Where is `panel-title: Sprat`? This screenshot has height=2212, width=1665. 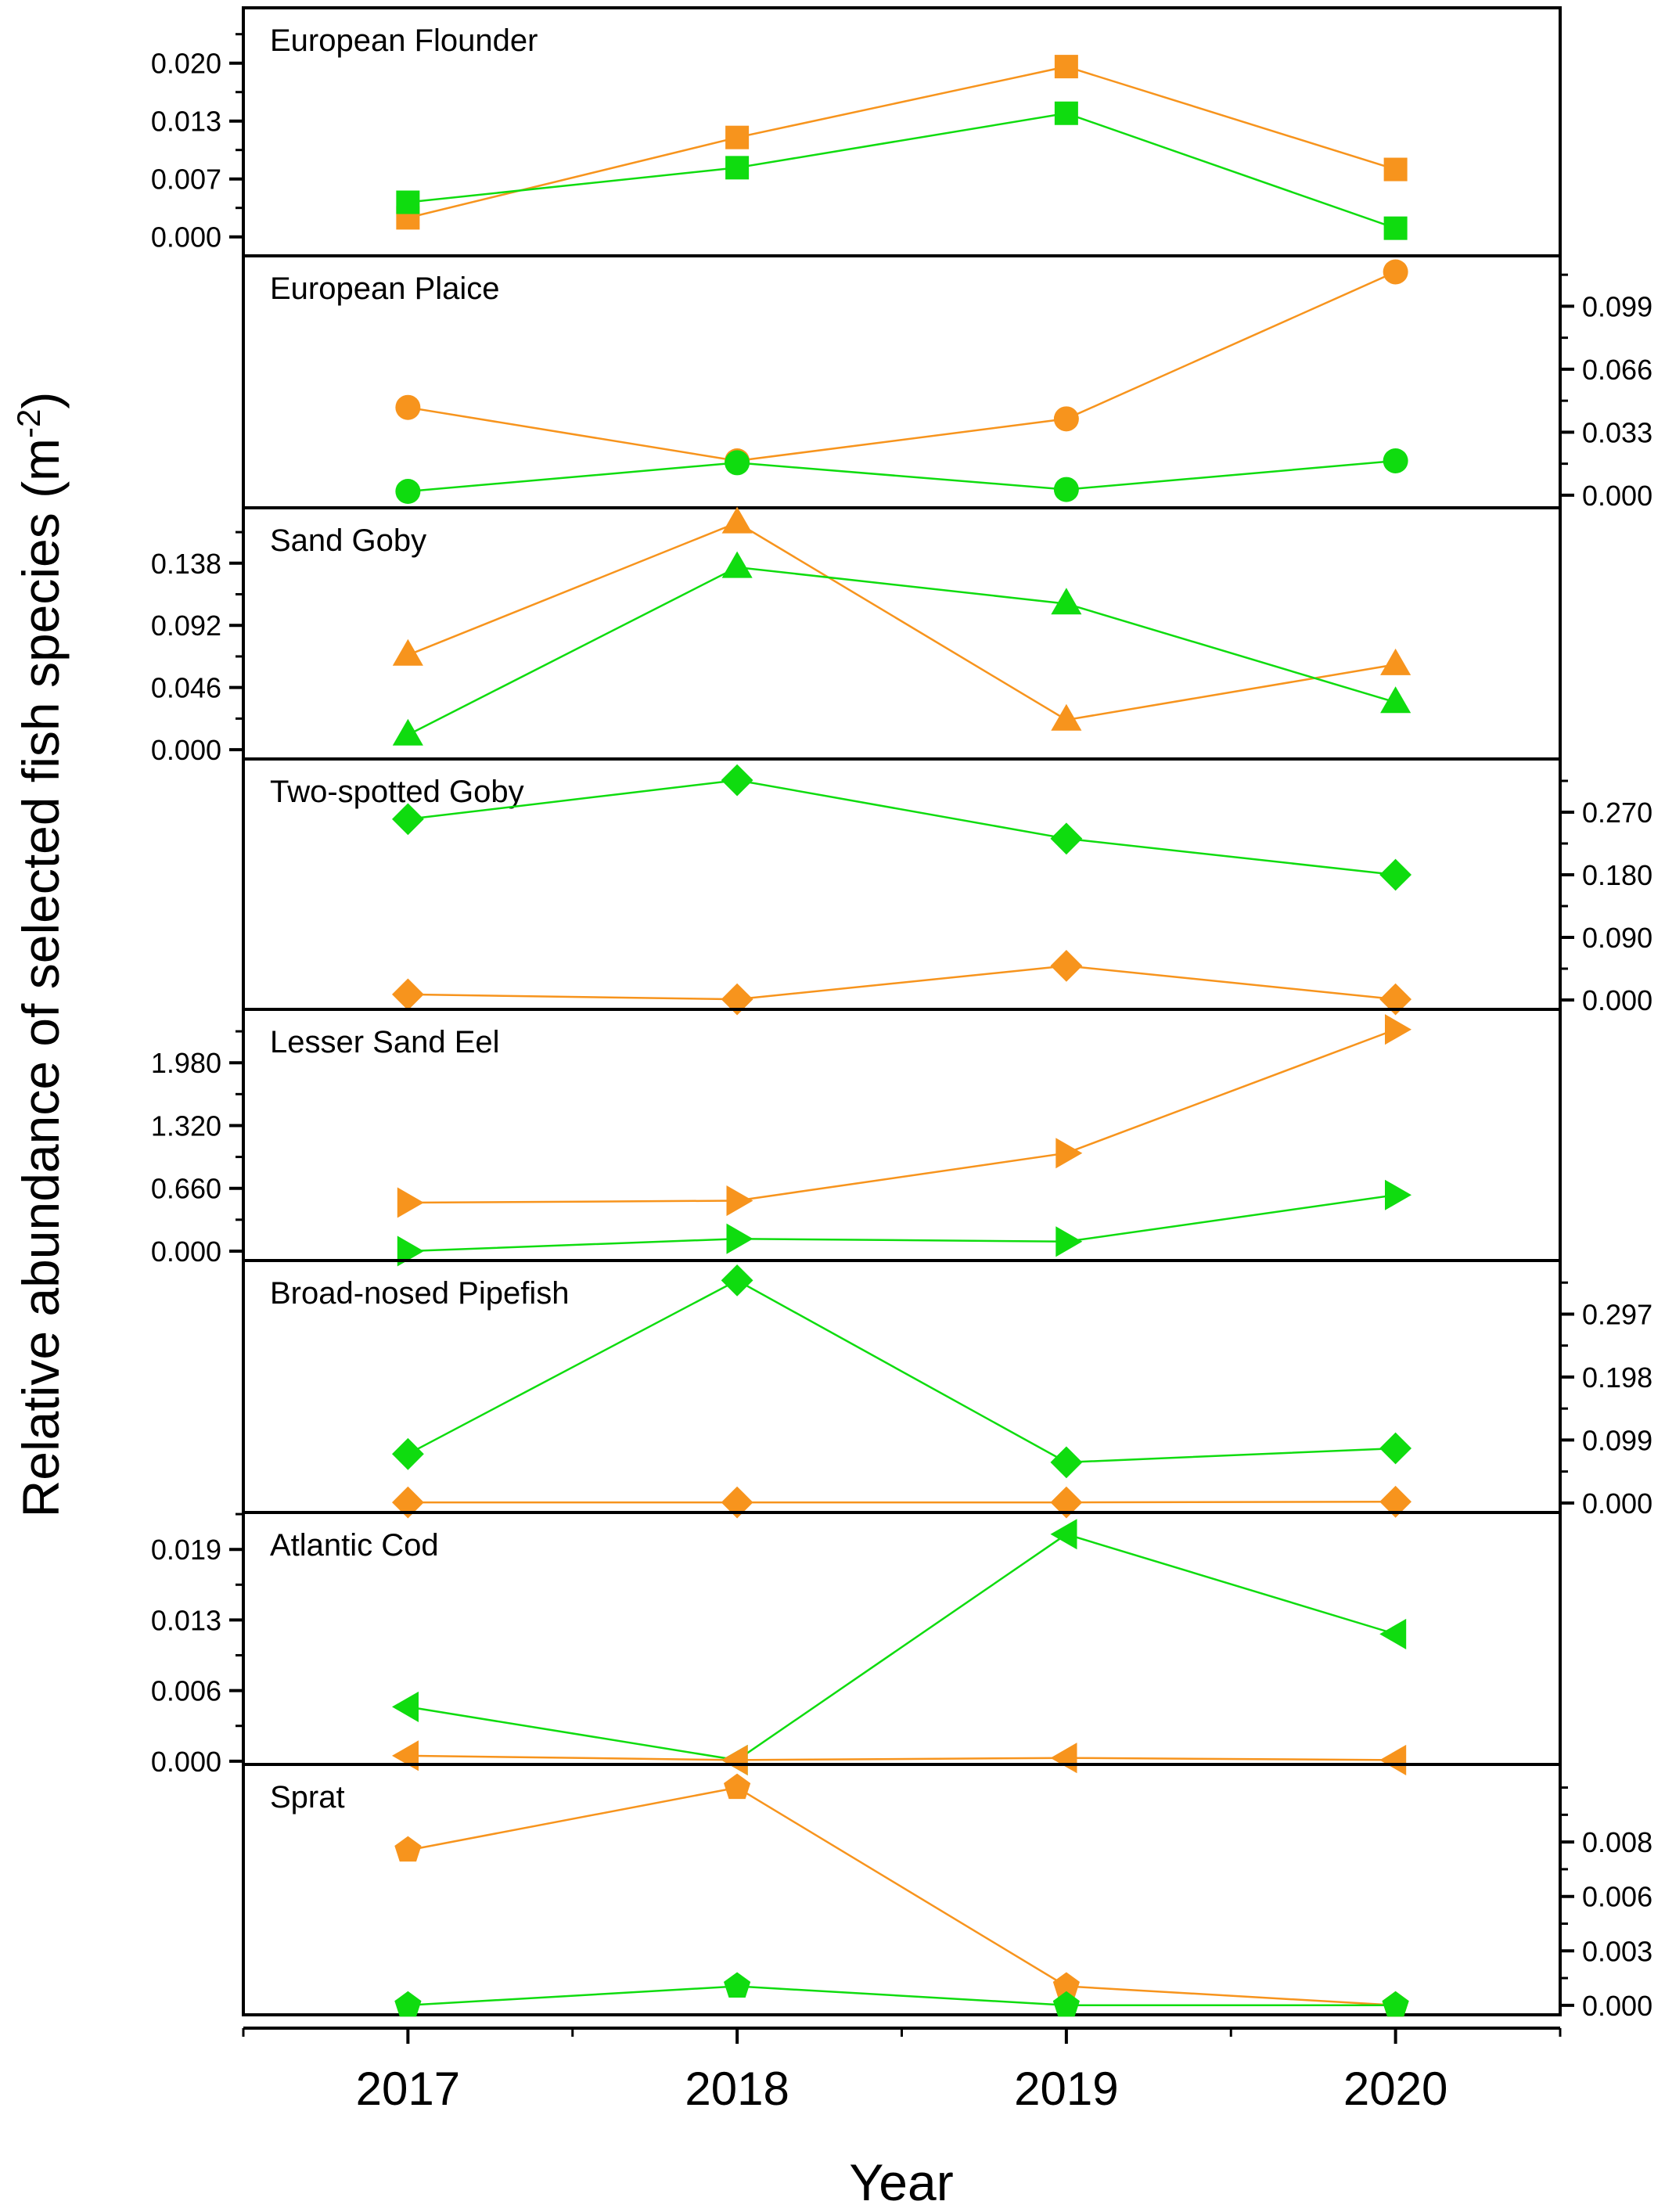
panel-title: Sprat is located at coordinates (307, 1797).